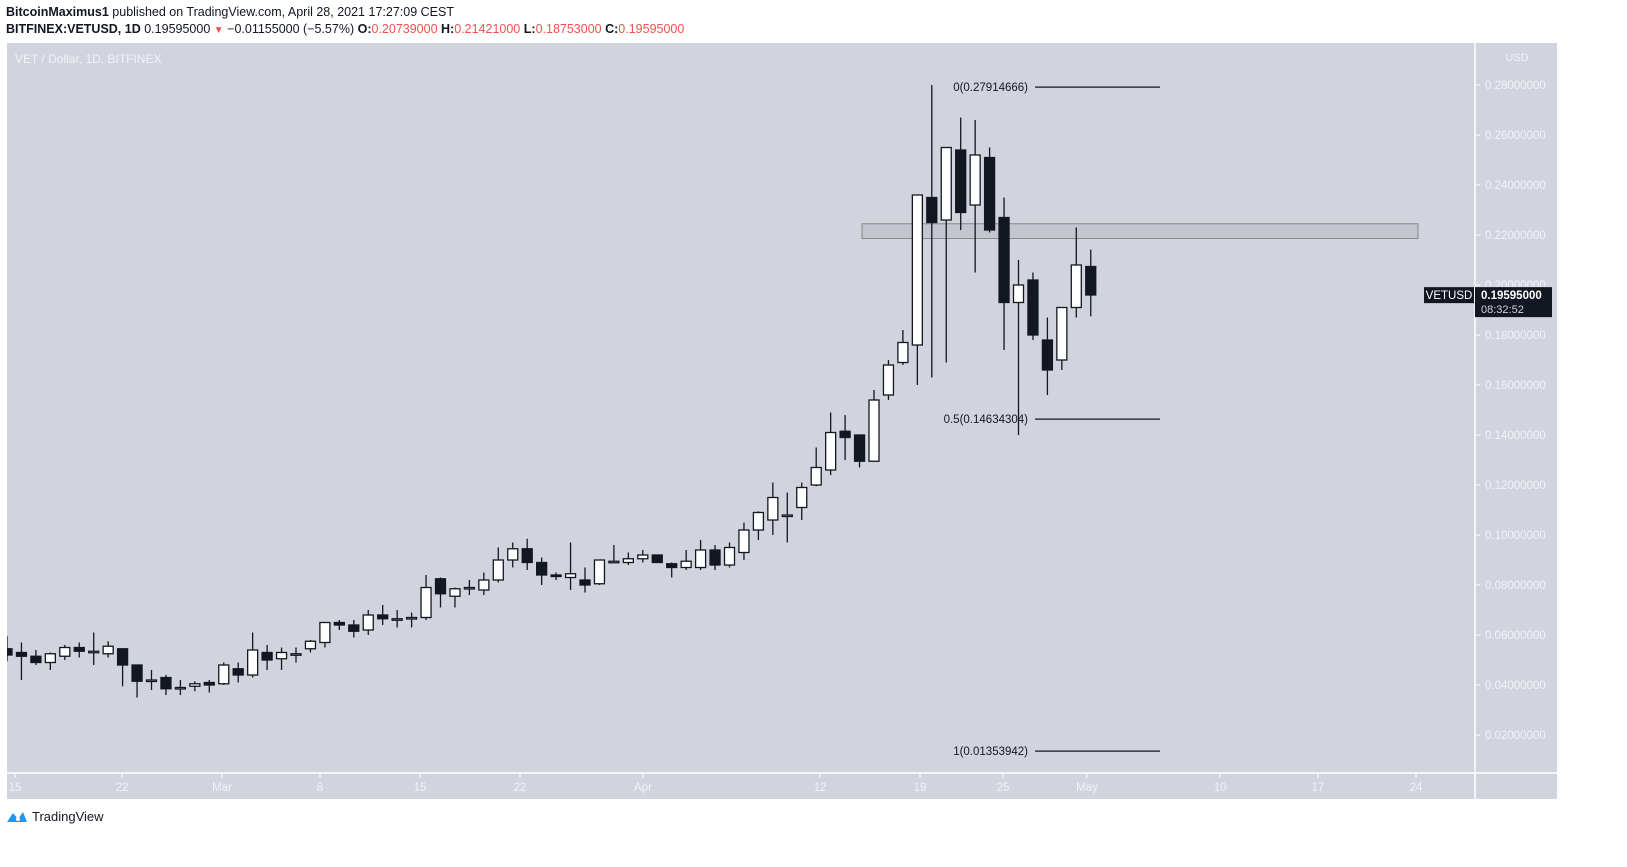 This screenshot has height=867, width=1627. What do you see at coordinates (404, 29) in the screenshot?
I see `open-value: 0.20739000` at bounding box center [404, 29].